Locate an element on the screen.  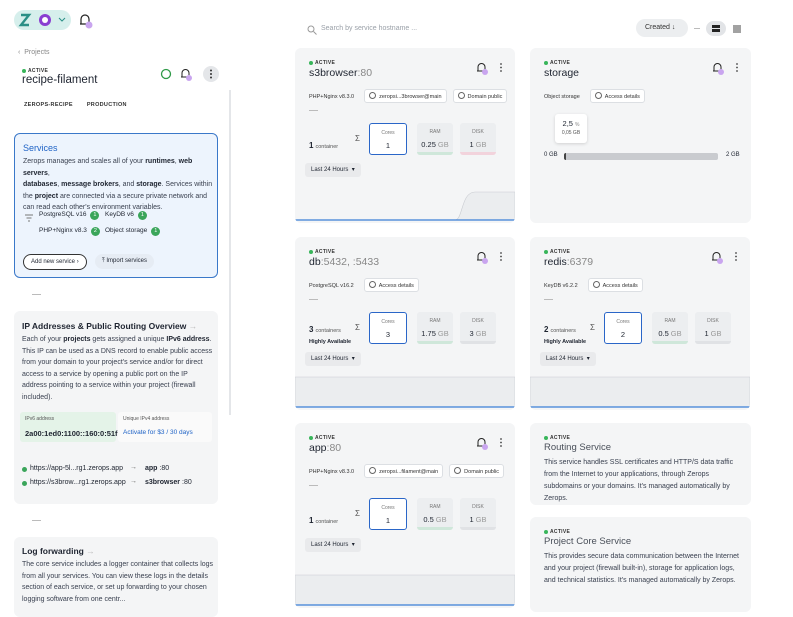
resource-value: 0.25 GB is located at coordinates (435, 144).